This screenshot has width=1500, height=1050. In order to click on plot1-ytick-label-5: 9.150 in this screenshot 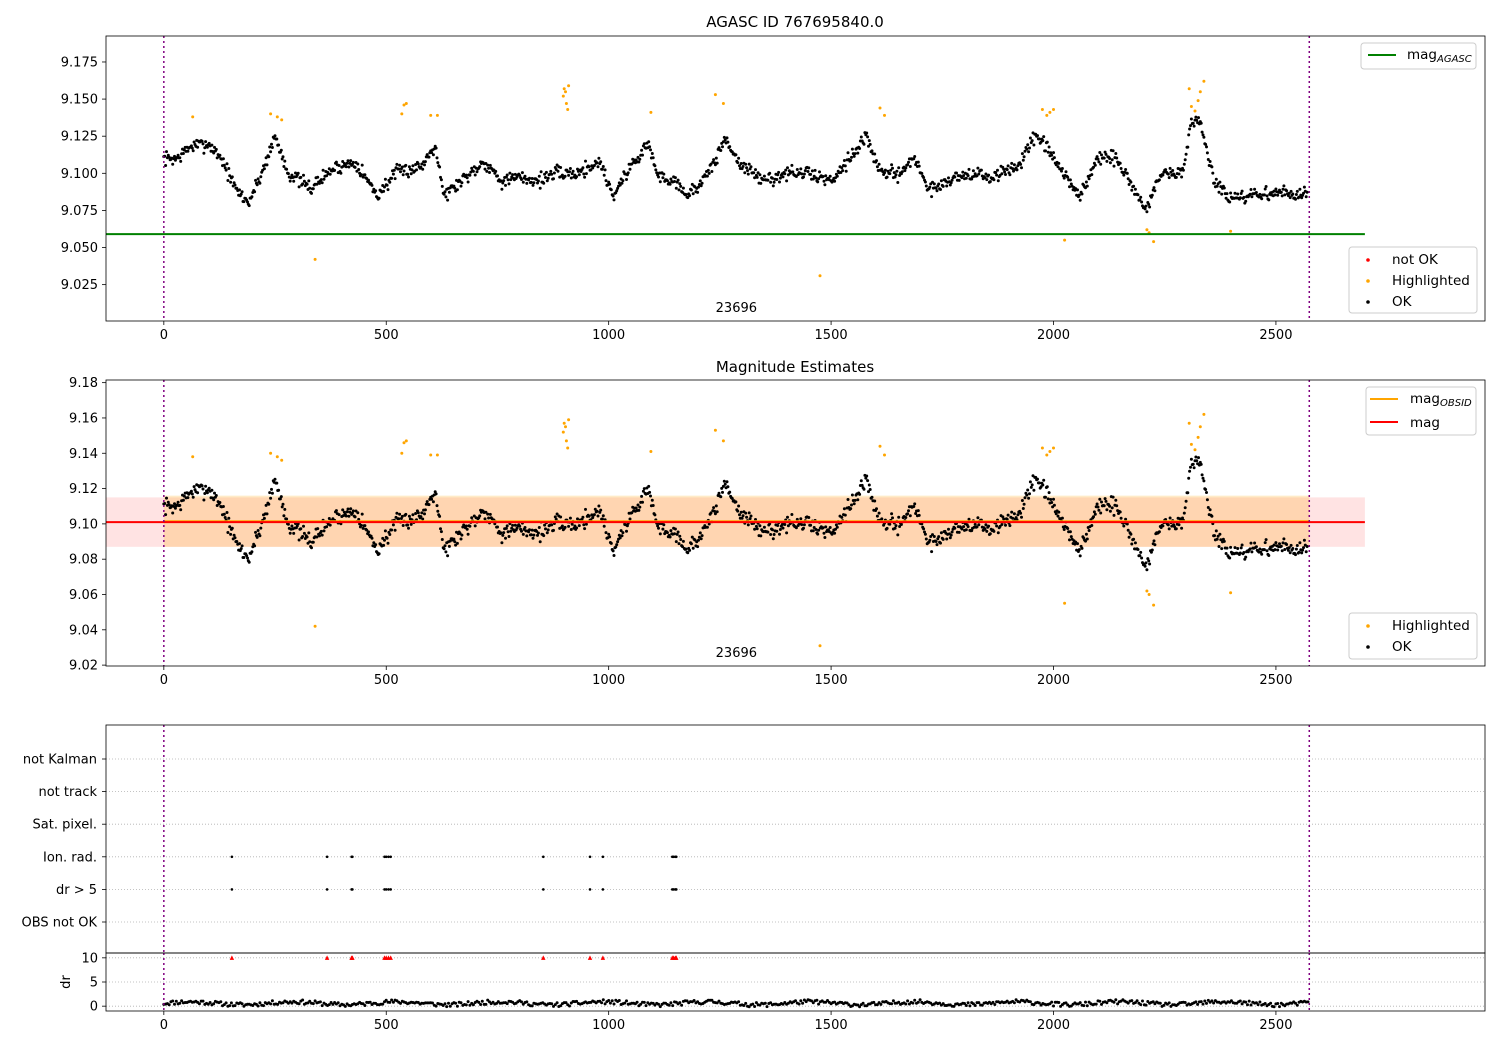, I will do `click(79, 100)`.